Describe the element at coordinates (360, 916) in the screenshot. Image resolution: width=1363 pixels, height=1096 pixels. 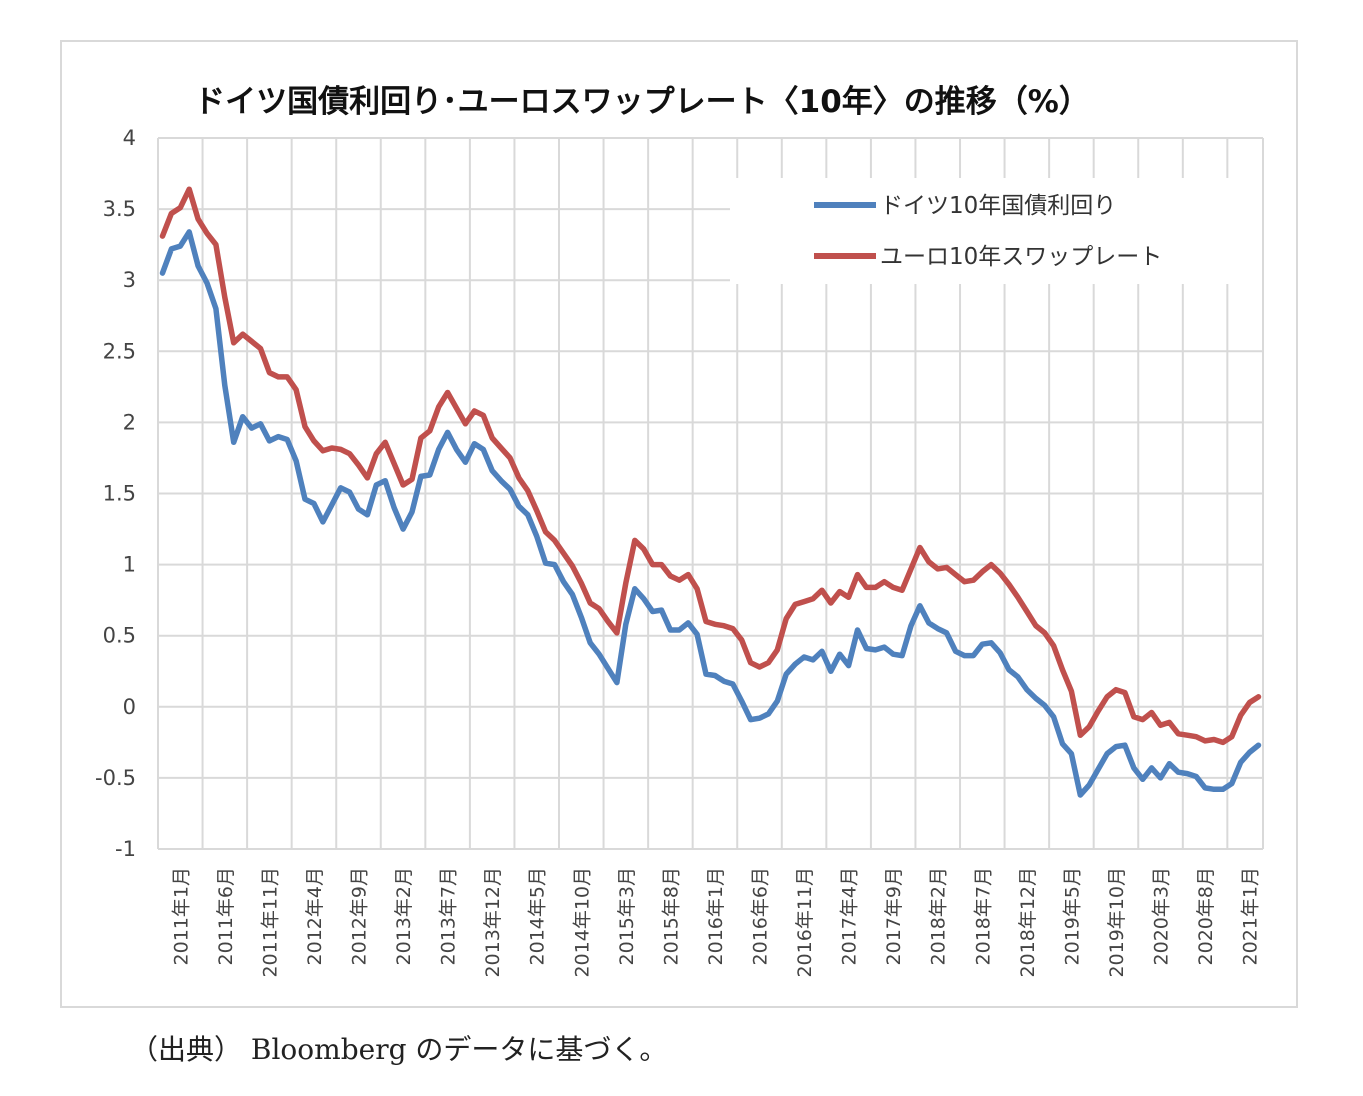
I see `x-tick-label: 2012年9月` at that location.